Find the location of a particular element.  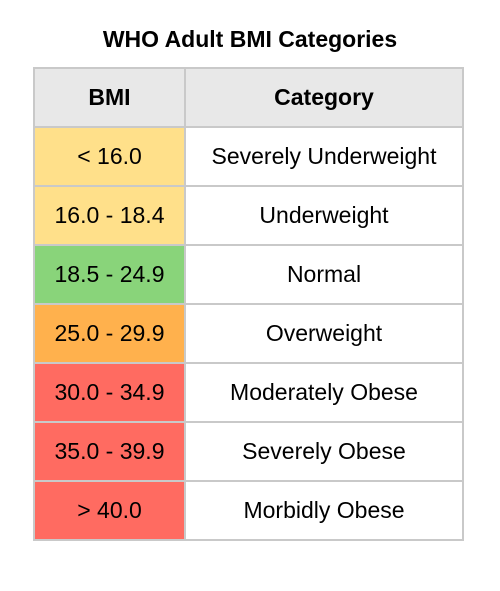

bmi-range-cell: 18.5 - 24.9 is located at coordinates (109, 274).